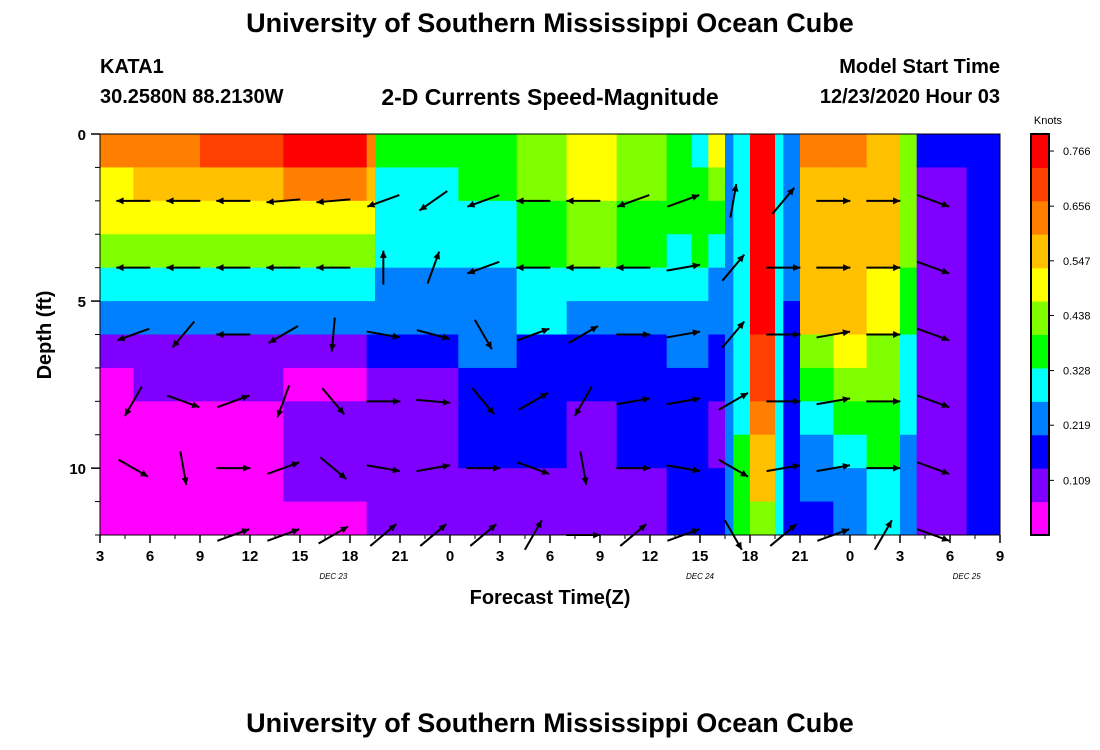  I want to click on colorbar-frame, so click(1040, 334).